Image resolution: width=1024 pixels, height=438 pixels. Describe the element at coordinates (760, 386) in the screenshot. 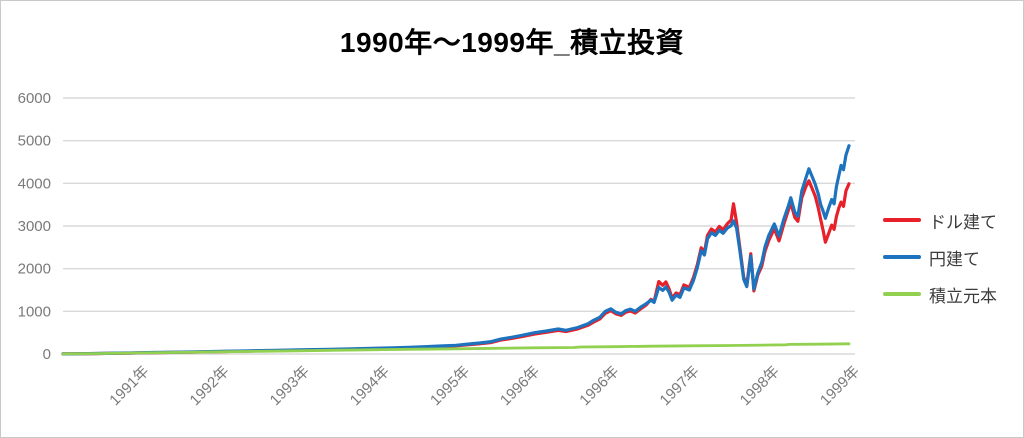

I see `x-tick-label: 1998年` at that location.